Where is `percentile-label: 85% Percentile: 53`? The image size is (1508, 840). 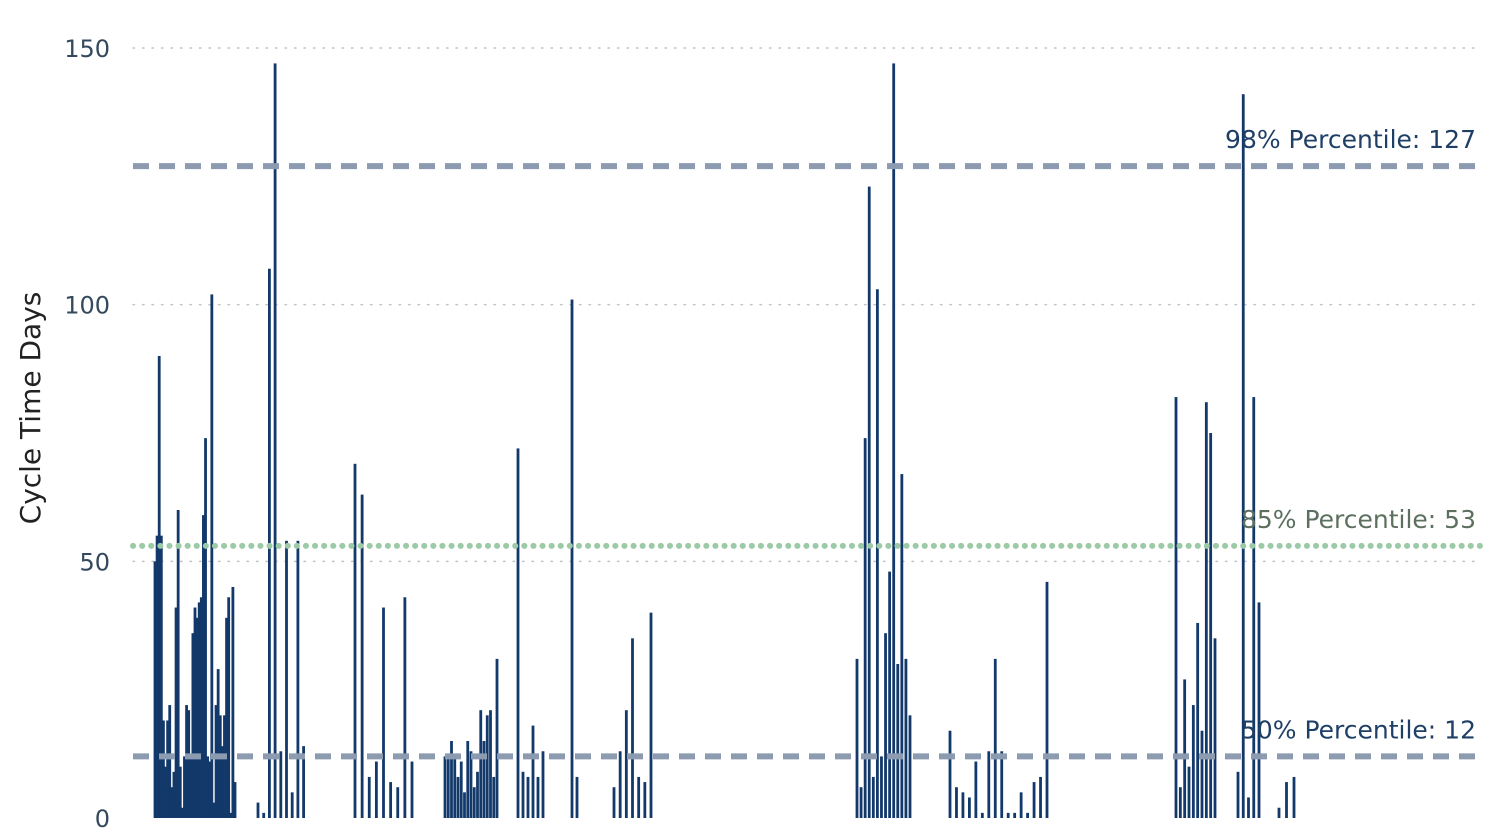 percentile-label: 85% Percentile: 53 is located at coordinates (1358, 519).